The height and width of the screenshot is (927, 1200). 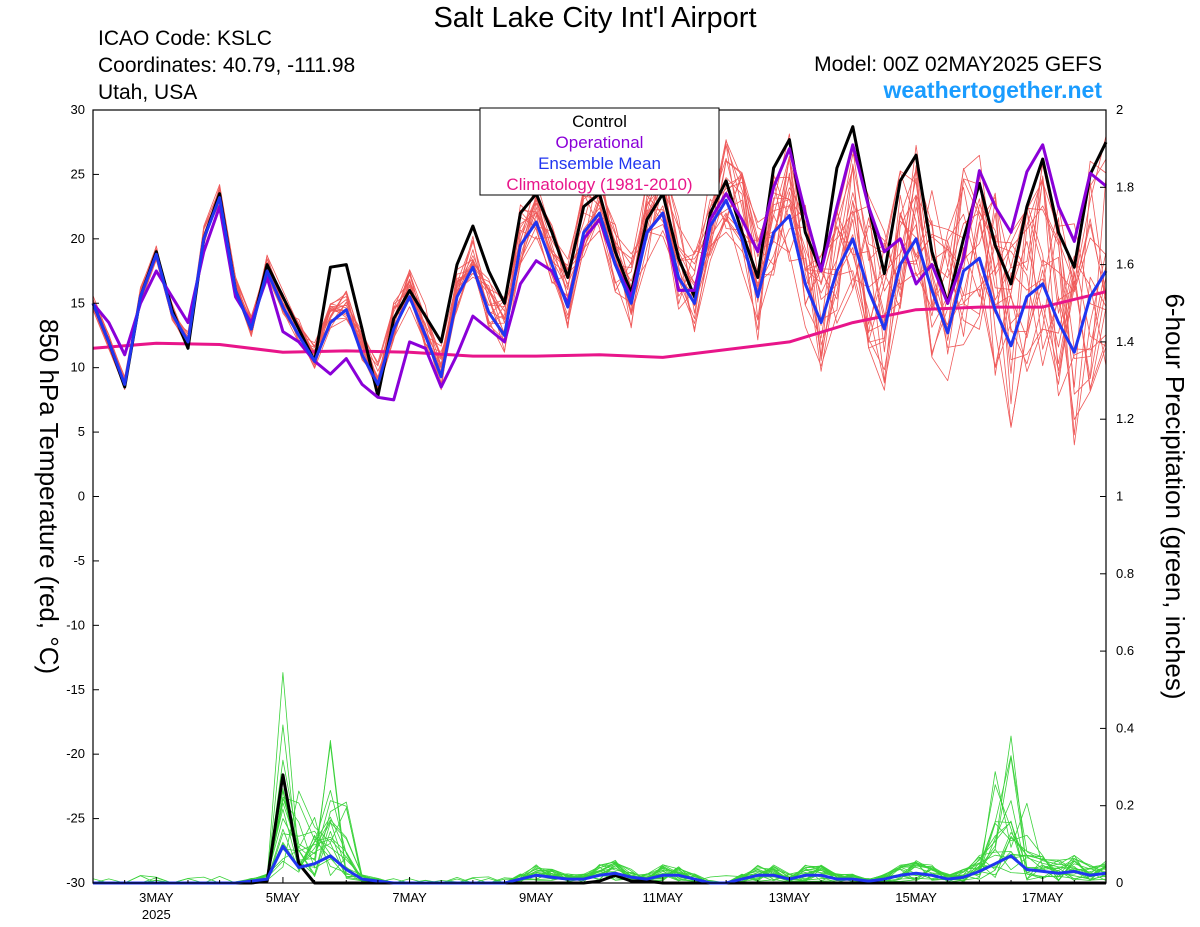 I want to click on region: Utah, USA, so click(x=148, y=92).